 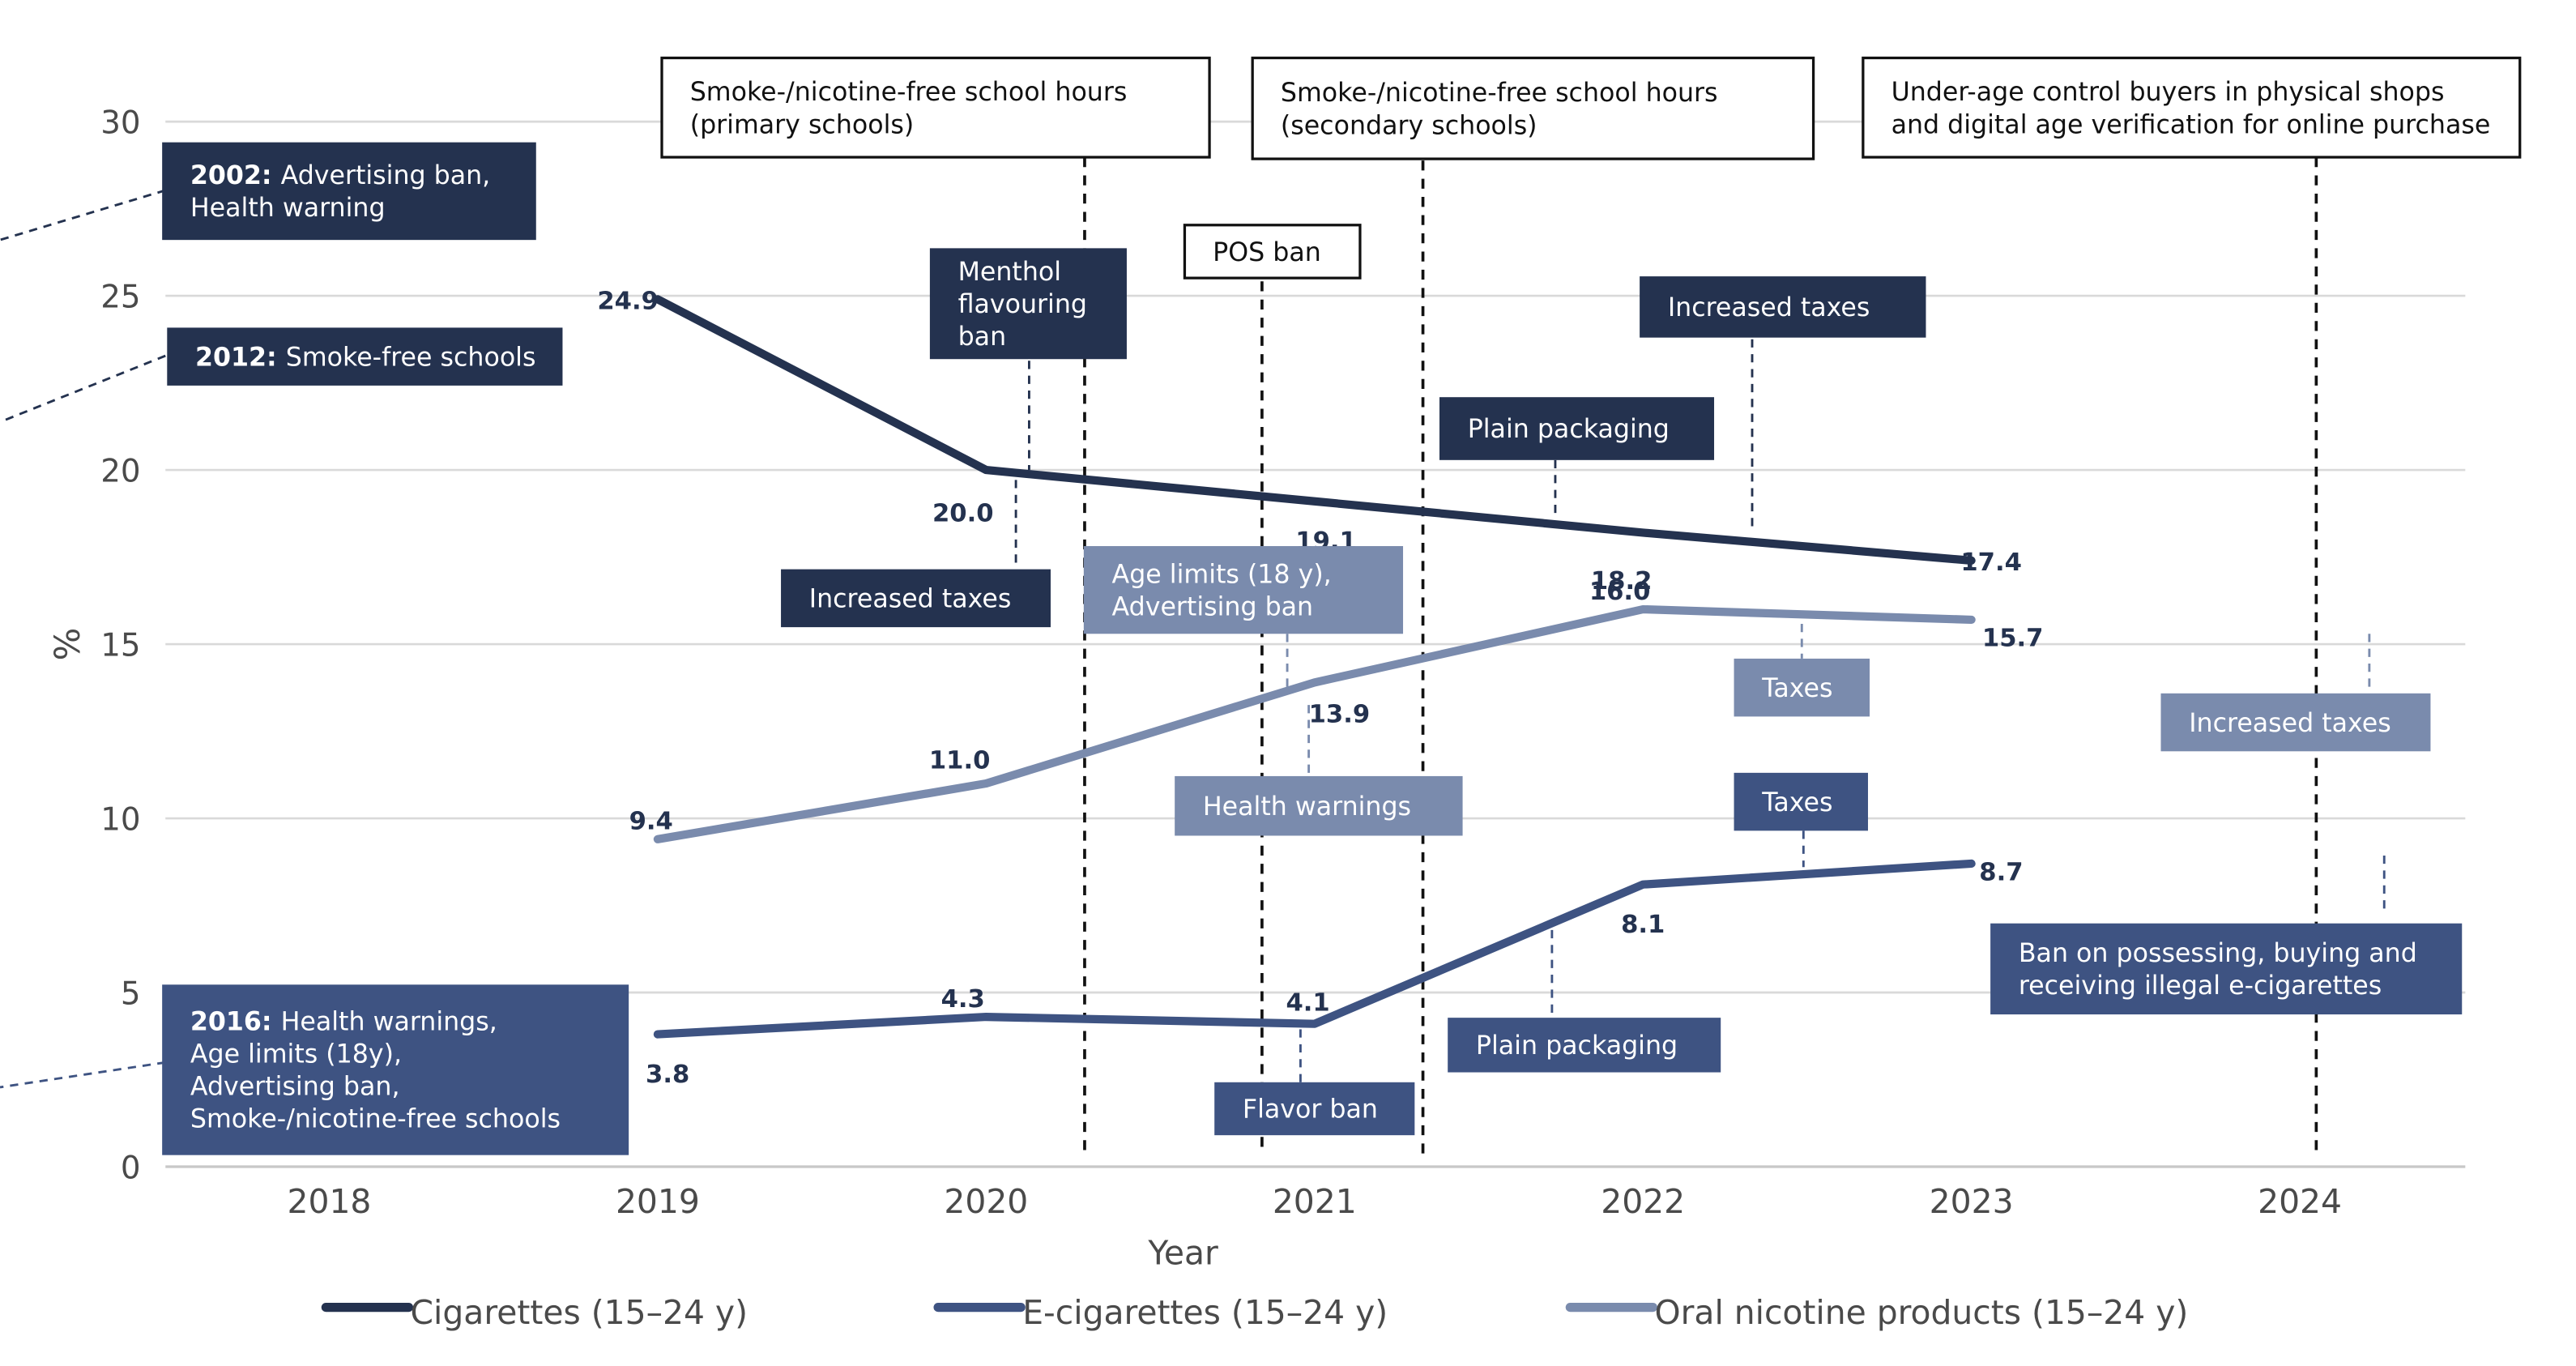 I want to click on annotation-oral-age-limits-bg, so click(x=1243, y=590).